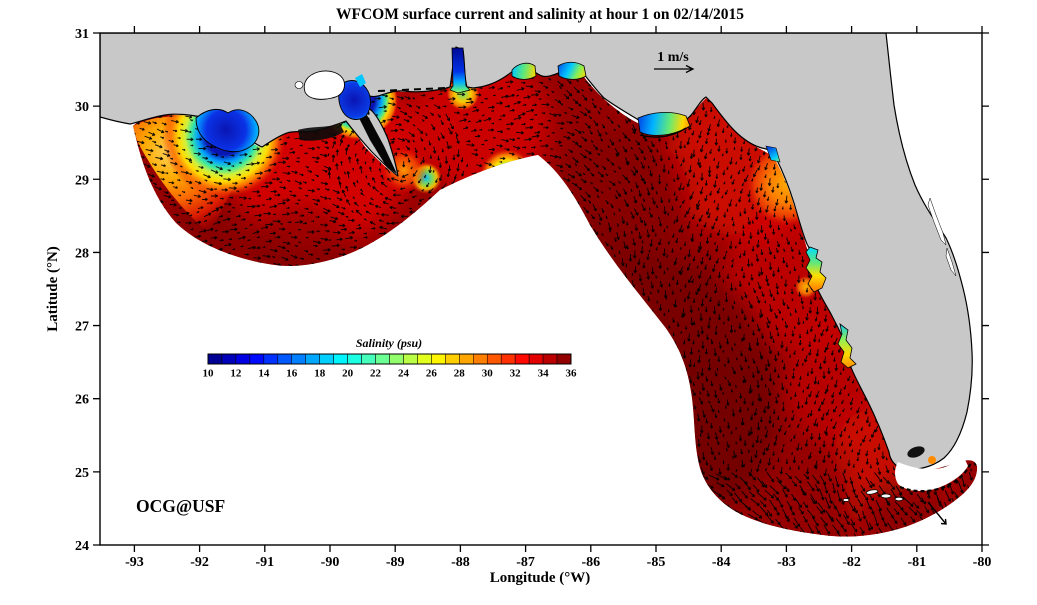 The image size is (1037, 605). What do you see at coordinates (664, 124) in the screenshot?
I see `apalachicola-bay` at bounding box center [664, 124].